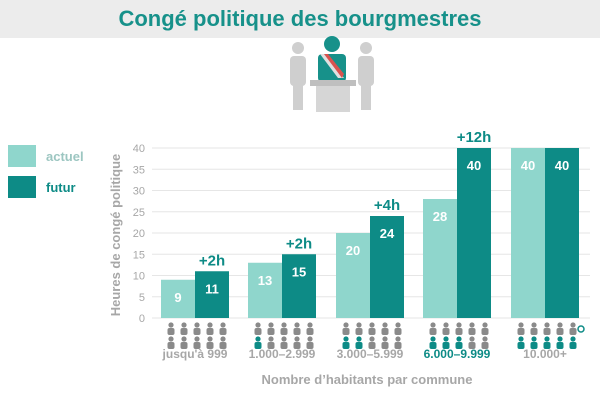 This screenshot has width=600, height=400. What do you see at coordinates (353, 250) in the screenshot?
I see `data-label-actuel: 20` at bounding box center [353, 250].